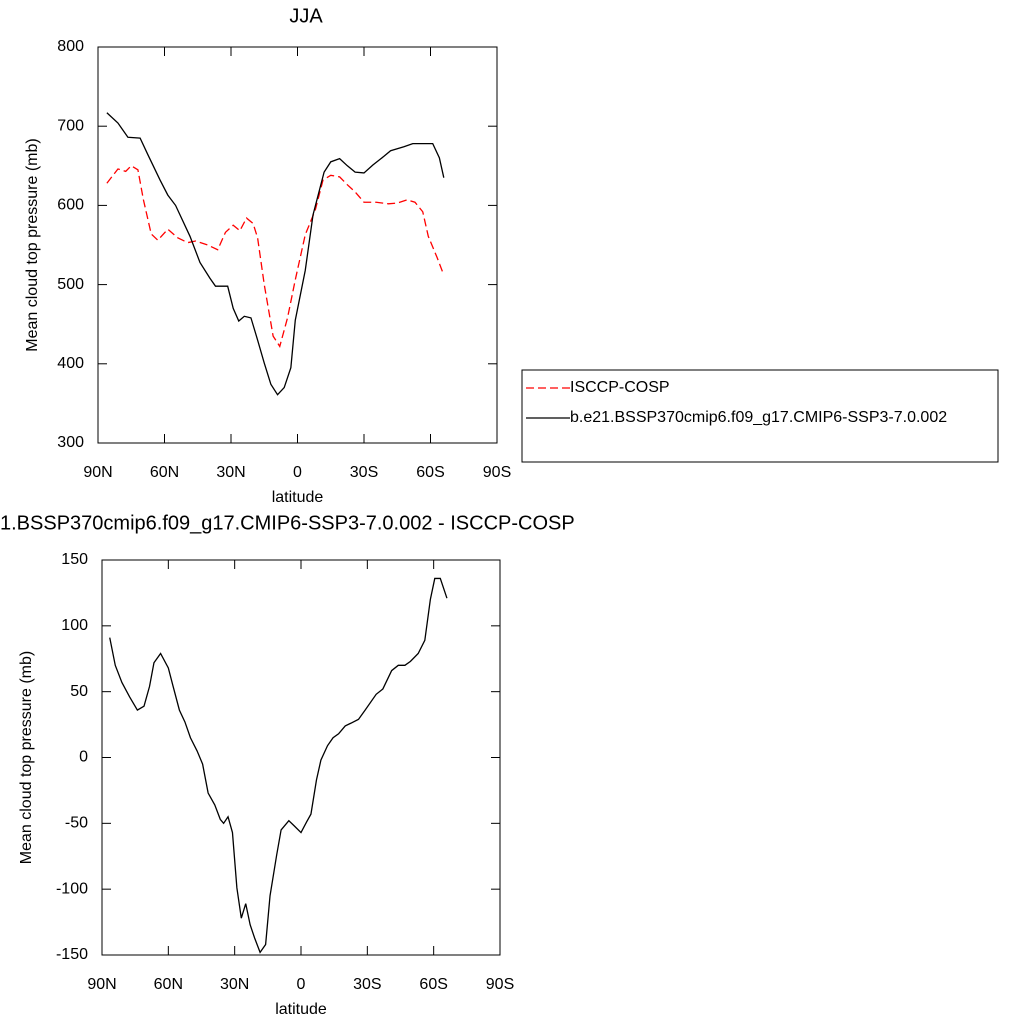 Image resolution: width=1024 pixels, height=1024 pixels. Describe the element at coordinates (72, 954) in the screenshot. I see `y-tick-label: -150` at that location.